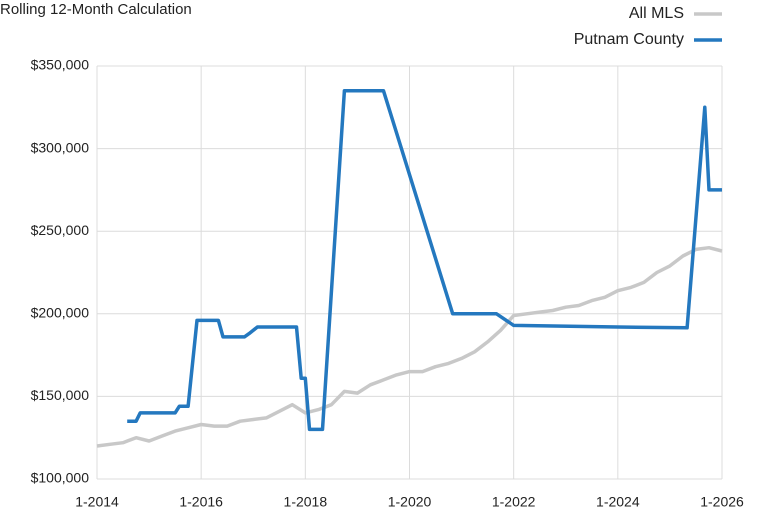 This screenshot has height=519, width=759. I want to click on y-tick-label: $150,000, so click(60, 395).